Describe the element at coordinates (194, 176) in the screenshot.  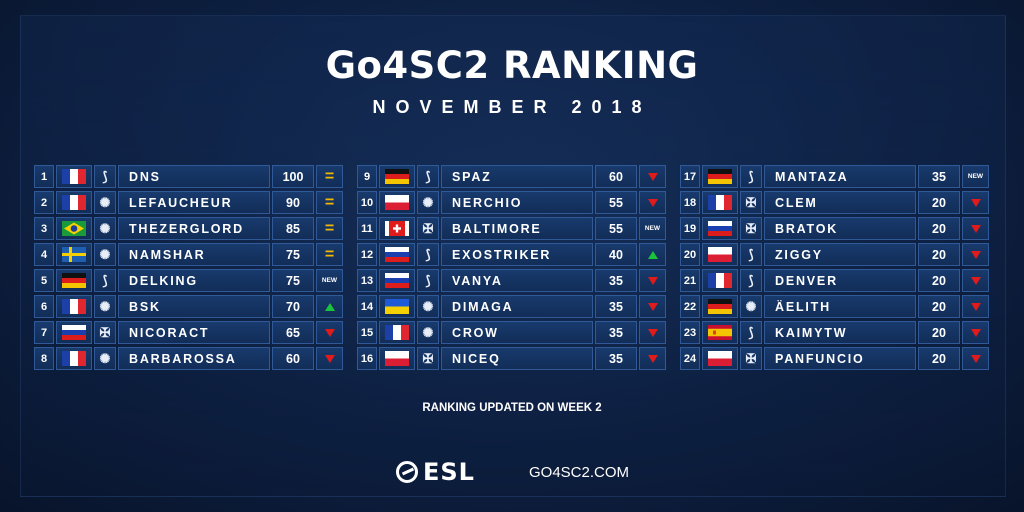
I see `player-name: DNS` at that location.